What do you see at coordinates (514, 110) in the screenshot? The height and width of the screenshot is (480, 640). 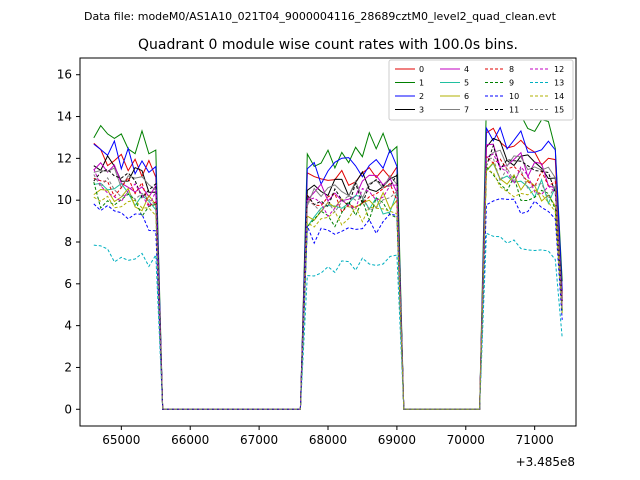 I see `legend-label: 11` at bounding box center [514, 110].